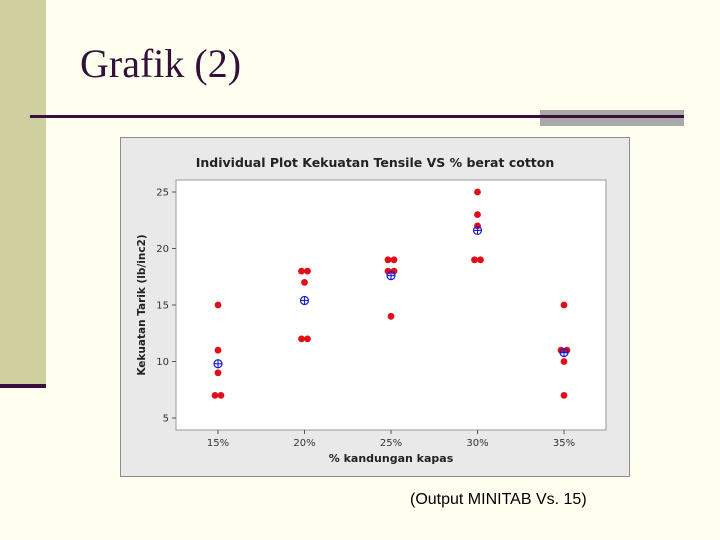 The height and width of the screenshot is (540, 720). I want to click on y-axis-label: Kekuatan Tarik (lb/inc2), so click(142, 304).